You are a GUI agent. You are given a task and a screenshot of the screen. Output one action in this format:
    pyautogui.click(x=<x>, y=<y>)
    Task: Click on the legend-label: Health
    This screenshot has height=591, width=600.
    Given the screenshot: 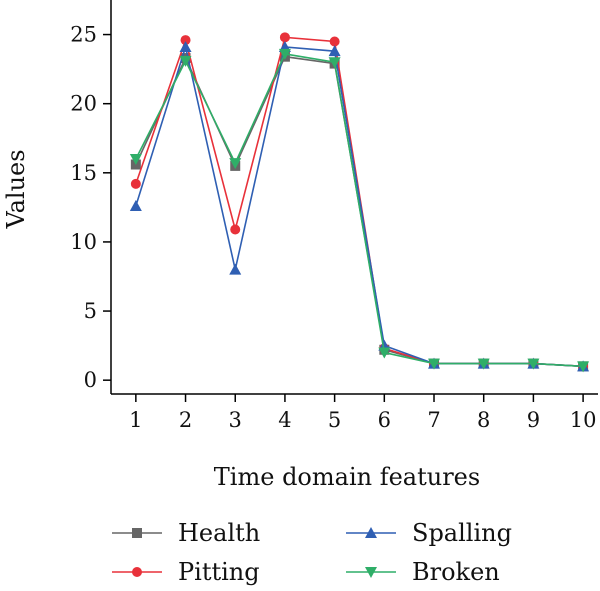 What is the action you would take?
    pyautogui.click(x=219, y=533)
    